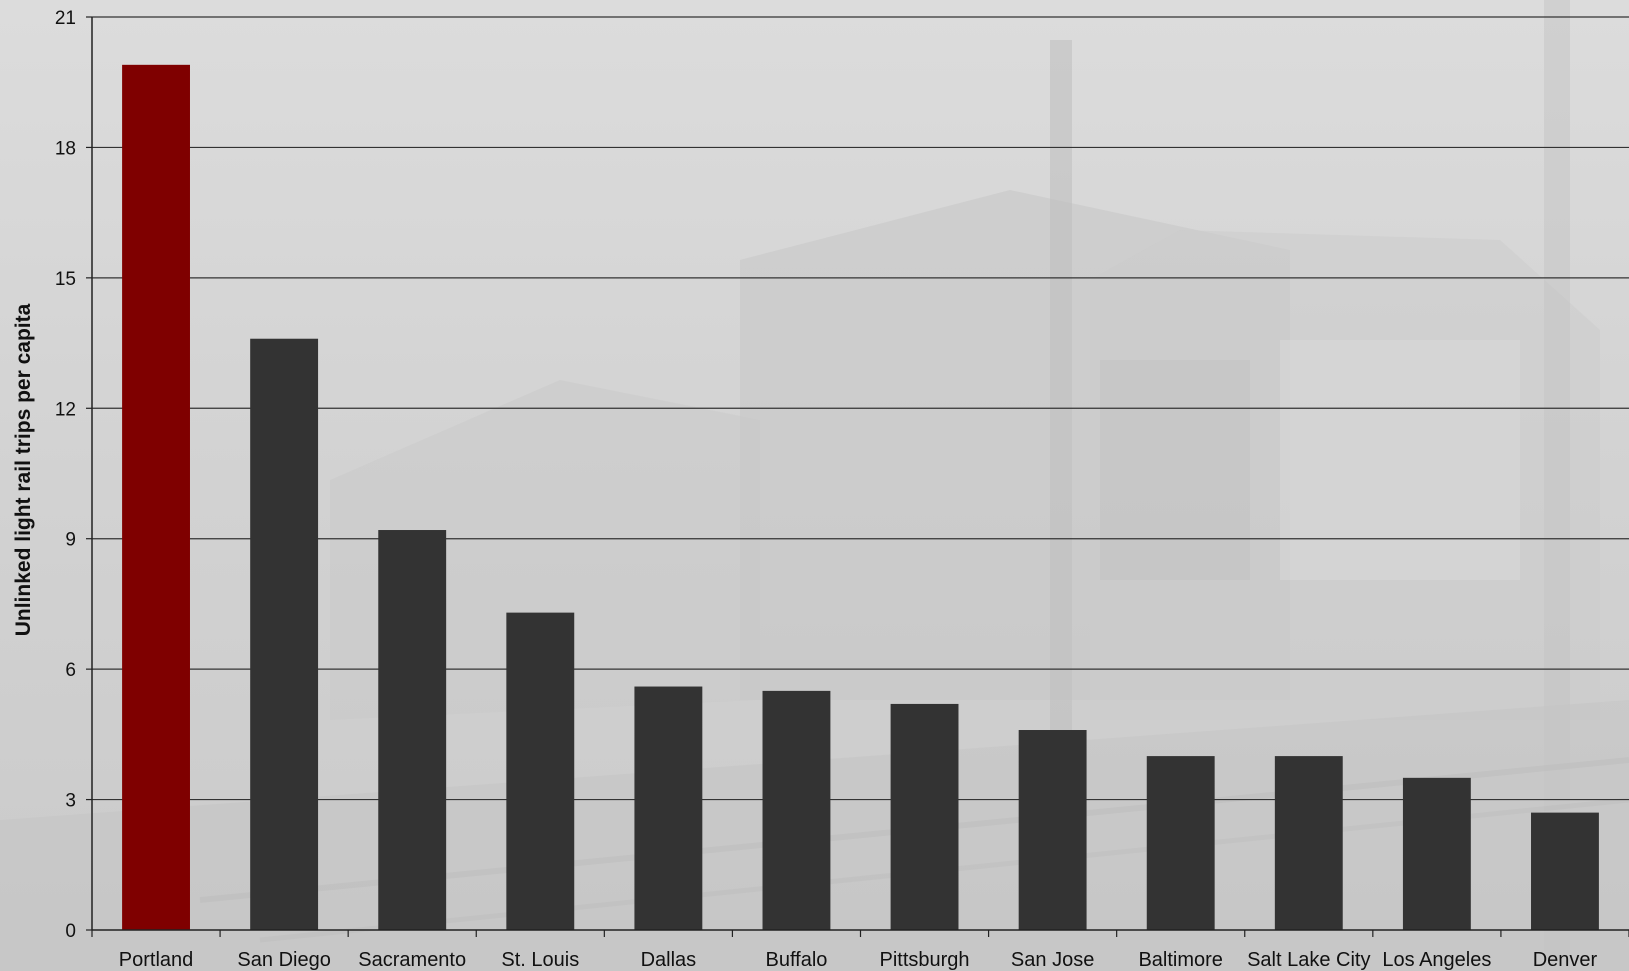 The image size is (1629, 971). Describe the element at coordinates (540, 771) in the screenshot. I see `bar-st-louis` at that location.